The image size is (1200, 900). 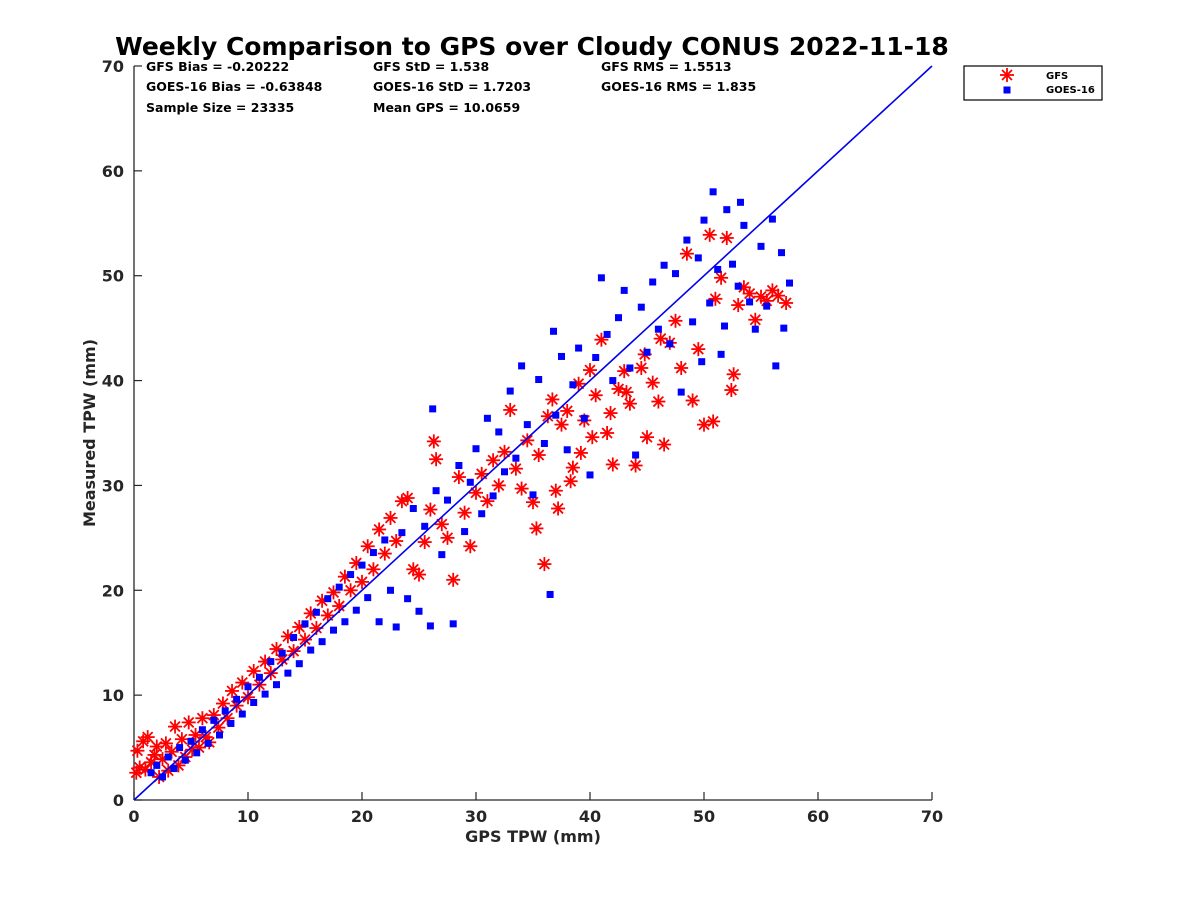 I want to click on legend-gfs-asterisk, so click(x=1007, y=75).